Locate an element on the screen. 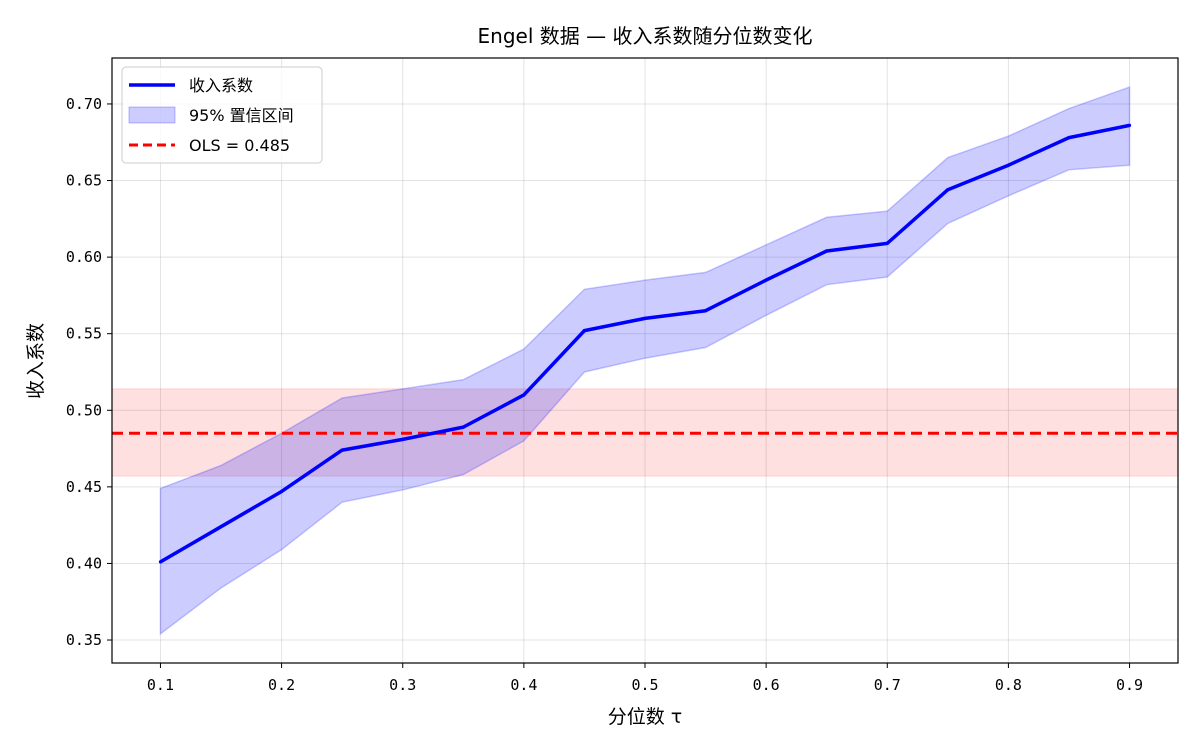 Image resolution: width=1200 pixels, height=750 pixels. y-tick-label: 0.45 is located at coordinates (84, 487).